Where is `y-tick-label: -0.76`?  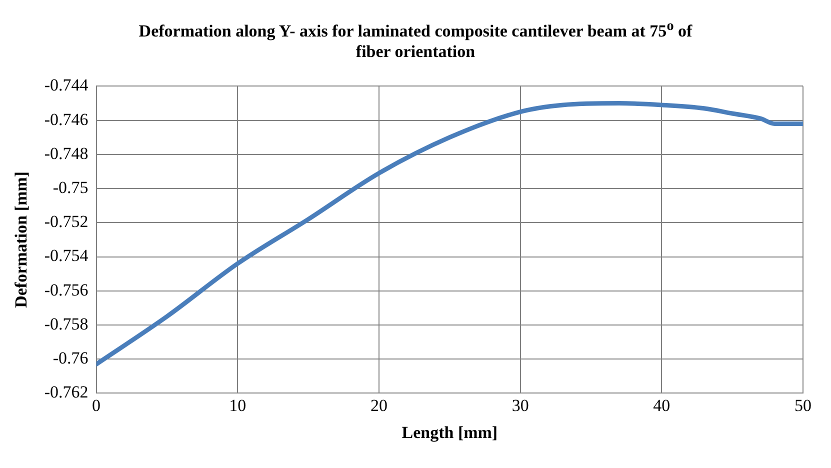
y-tick-label: -0.76 is located at coordinates (70, 358).